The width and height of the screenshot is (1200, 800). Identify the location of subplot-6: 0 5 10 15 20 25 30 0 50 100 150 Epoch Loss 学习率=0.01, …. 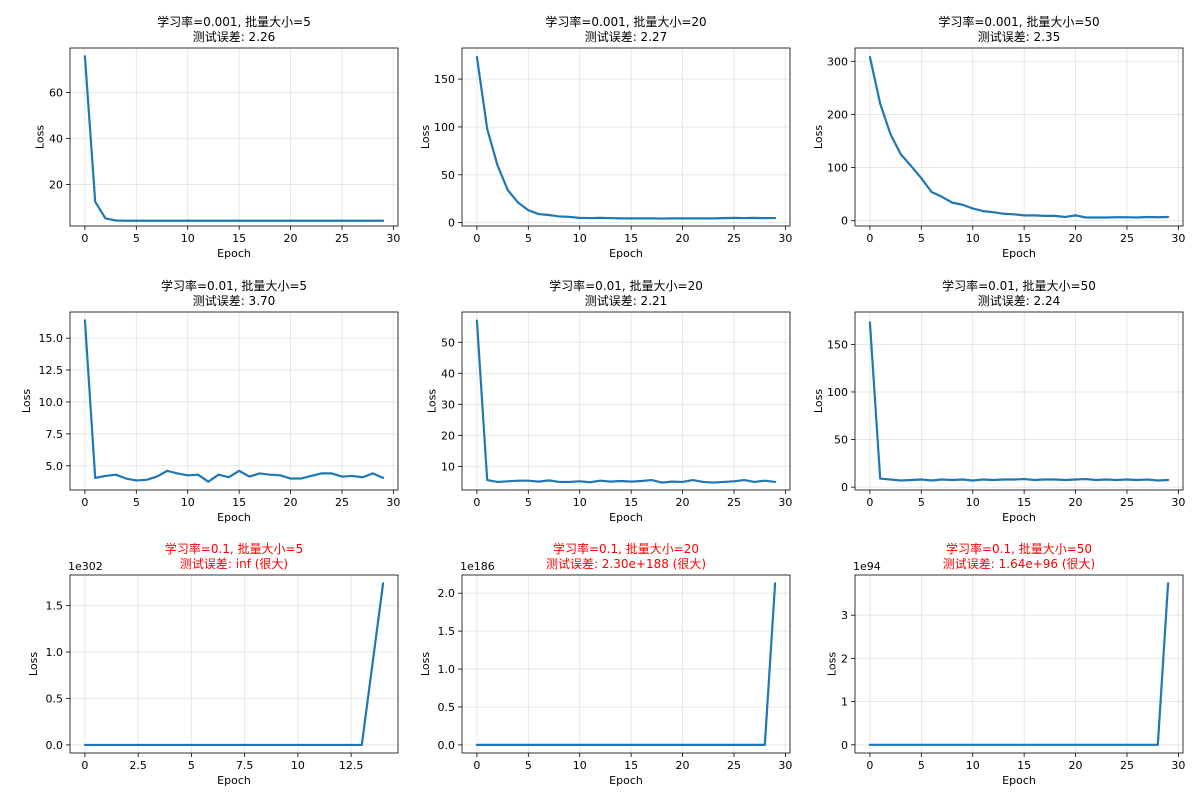
(998, 401).